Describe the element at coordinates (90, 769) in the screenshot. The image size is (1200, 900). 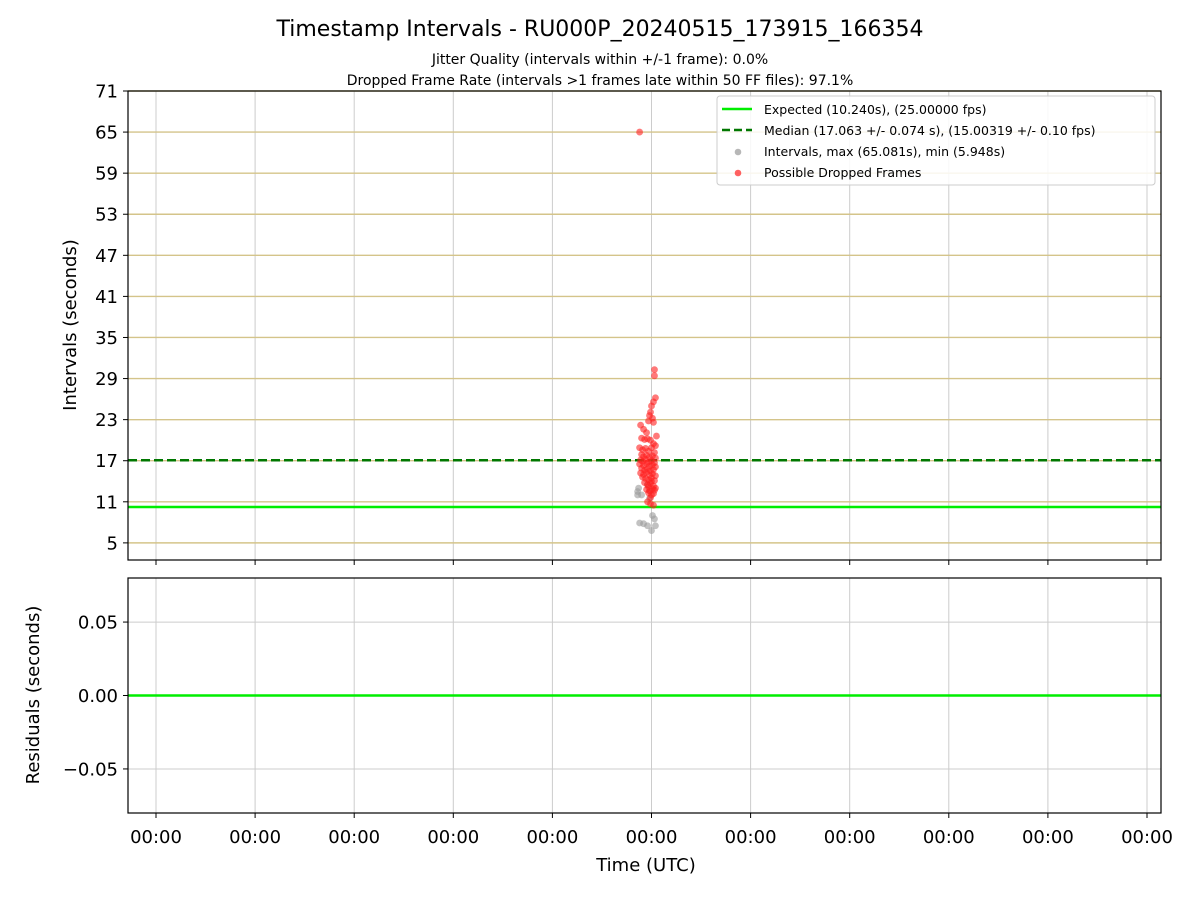
I see `residuals-y-tick-label: −0.05` at that location.